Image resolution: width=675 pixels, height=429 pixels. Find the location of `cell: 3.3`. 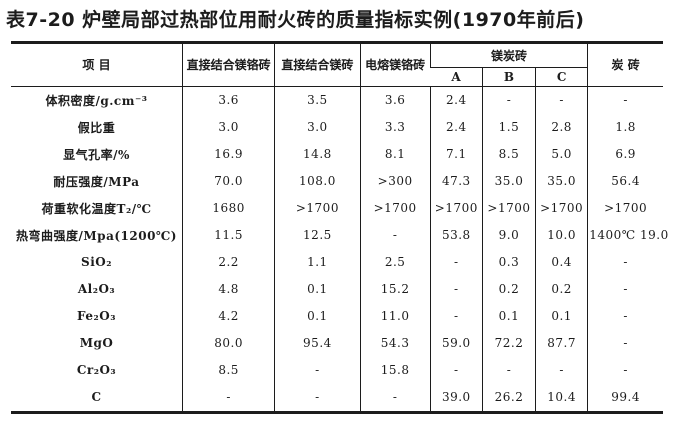

cell: 3.3 is located at coordinates (395, 127).